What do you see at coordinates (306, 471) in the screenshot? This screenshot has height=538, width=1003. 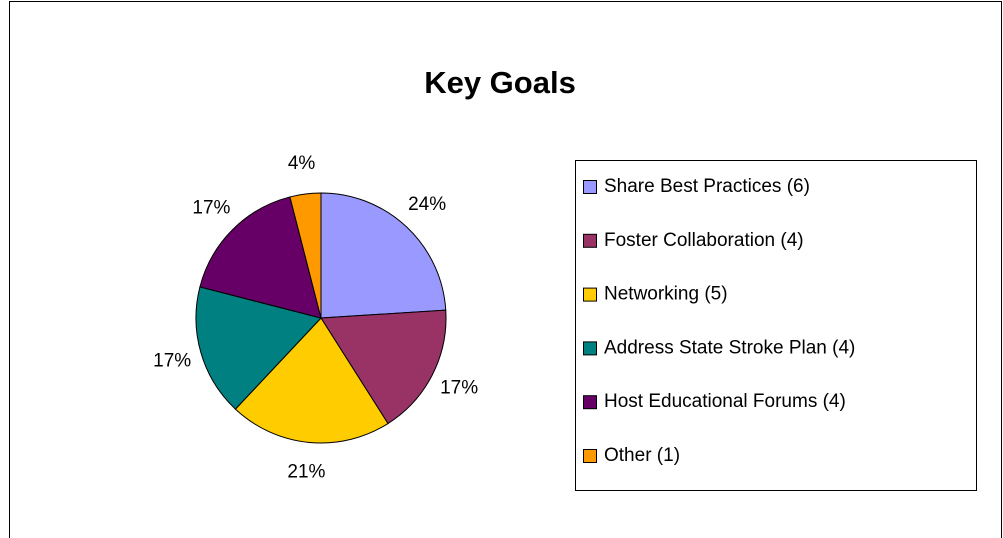 I see `data-label: 21%` at bounding box center [306, 471].